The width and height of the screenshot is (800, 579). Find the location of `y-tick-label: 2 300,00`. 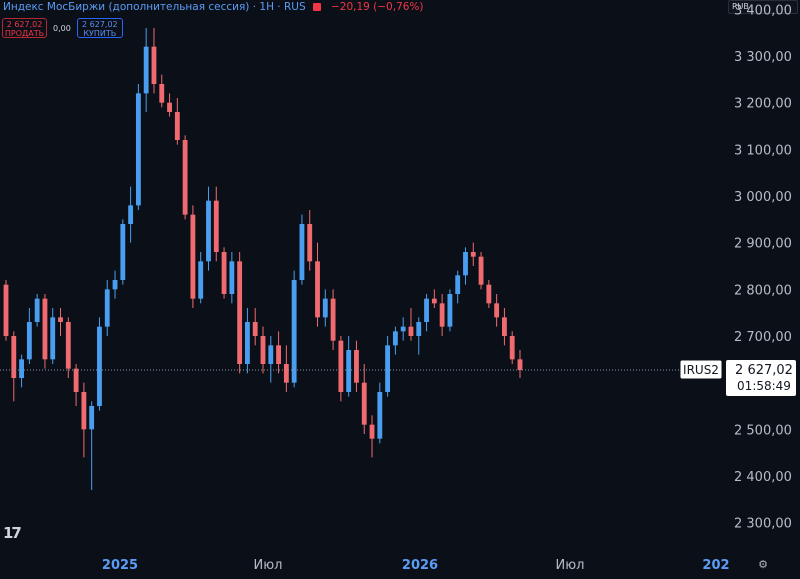

y-tick-label: 2 300,00 is located at coordinates (763, 524).